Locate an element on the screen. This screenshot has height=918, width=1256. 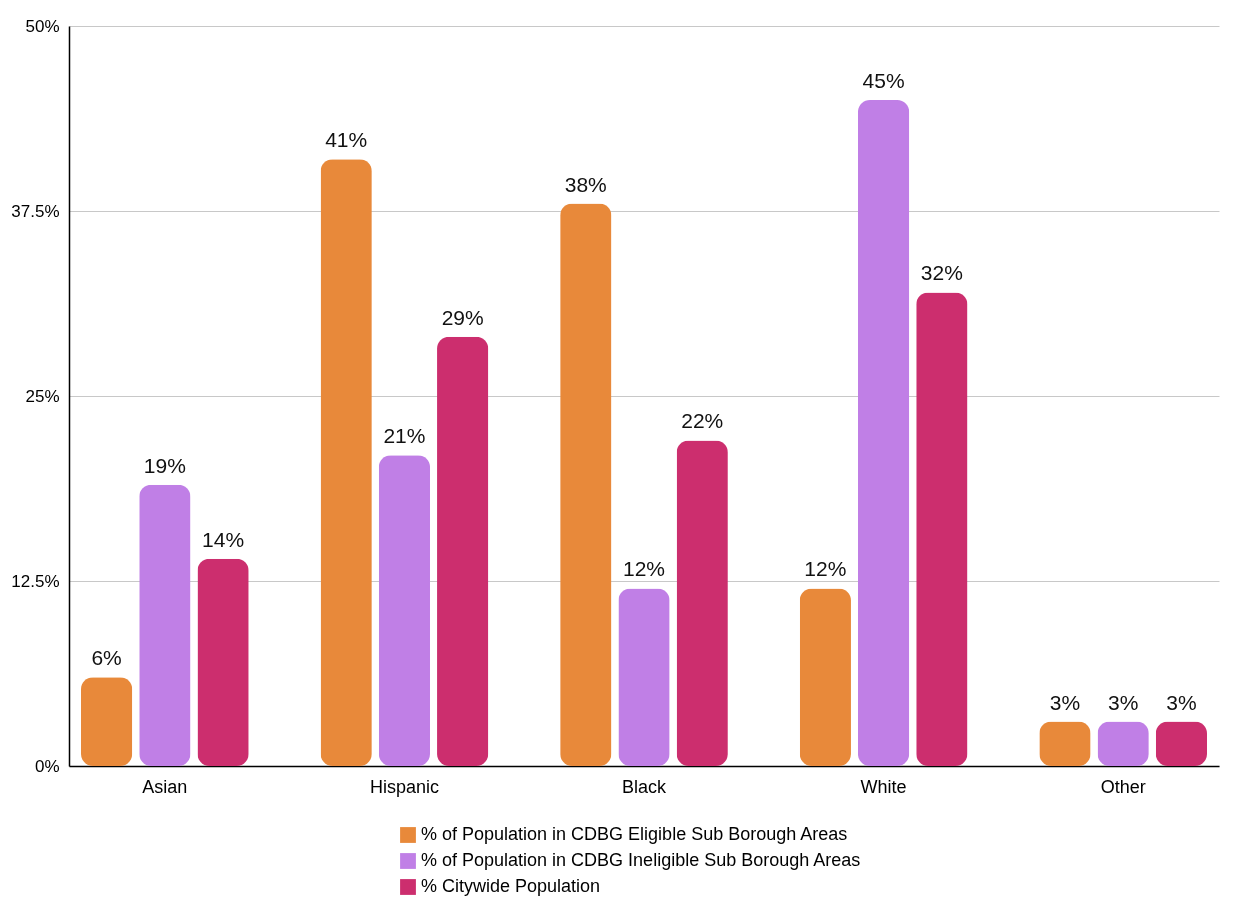
y-tick-label: 0% is located at coordinates (47, 766).